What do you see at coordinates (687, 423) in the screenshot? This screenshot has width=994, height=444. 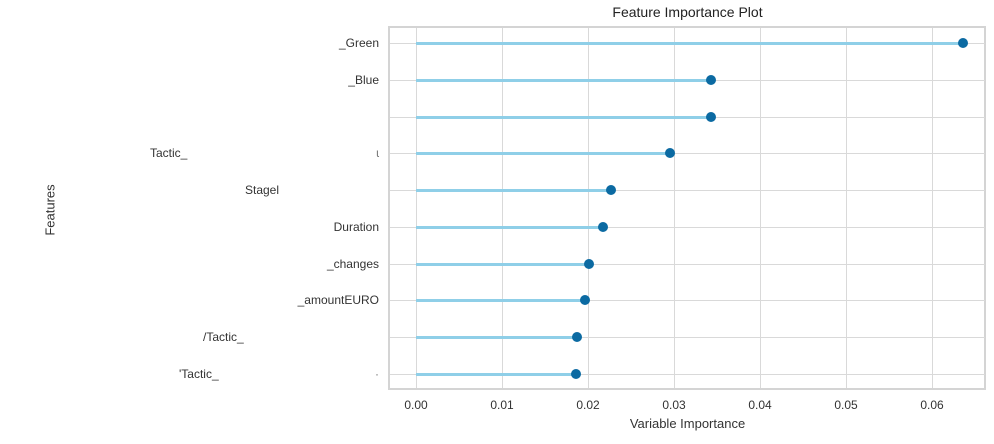 I see `x-axis-label: Variable Importance` at bounding box center [687, 423].